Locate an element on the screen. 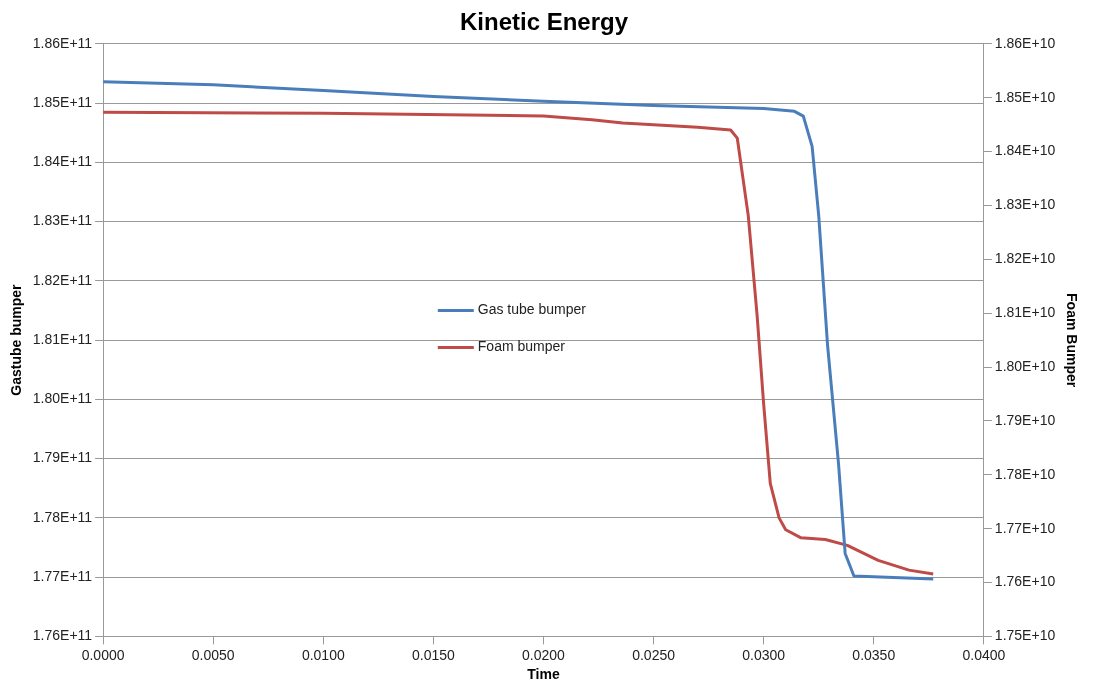 The width and height of the screenshot is (1093, 686). legend-label: Gas tube bumper is located at coordinates (532, 309).